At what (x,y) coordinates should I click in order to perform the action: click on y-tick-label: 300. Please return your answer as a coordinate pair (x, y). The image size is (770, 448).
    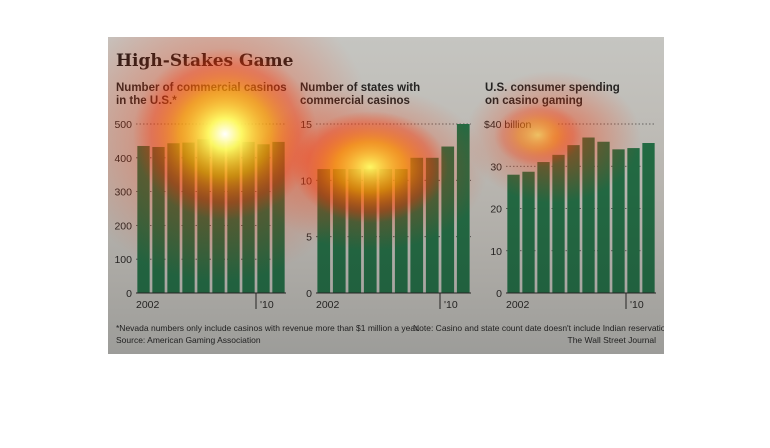
    Looking at the image, I should click on (123, 193).